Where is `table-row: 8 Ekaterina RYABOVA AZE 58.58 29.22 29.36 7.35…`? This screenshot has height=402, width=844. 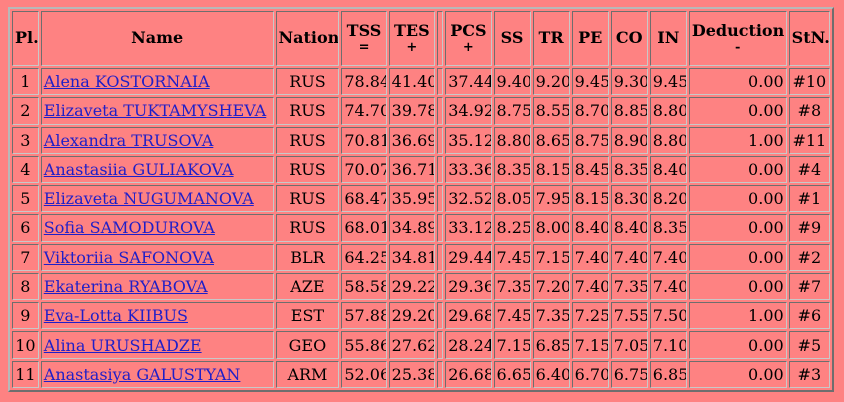
table-row: 8 Ekaterina RYABOVA AZE 58.58 29.22 29.36 7.35… is located at coordinates (421, 286).